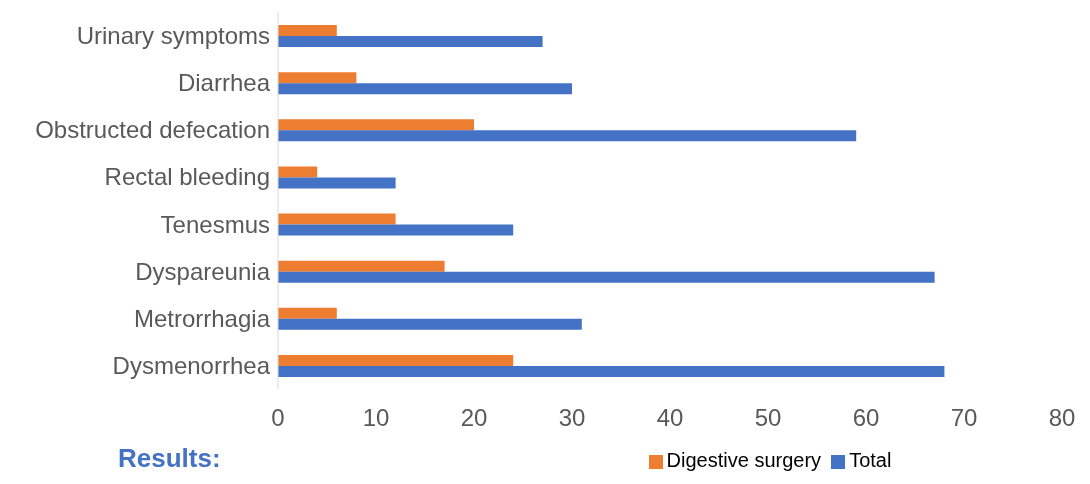  What do you see at coordinates (474, 418) in the screenshot?
I see `x-tick-label: 20` at bounding box center [474, 418].